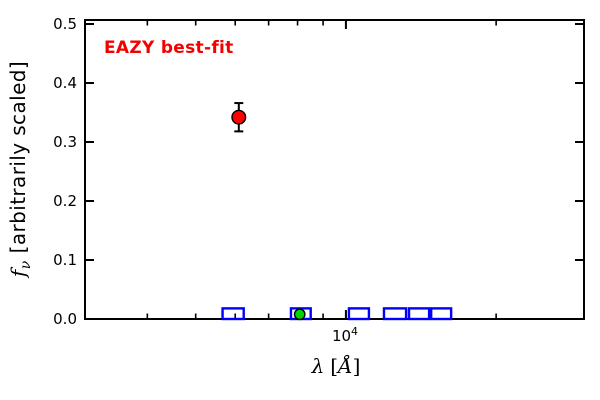 The width and height of the screenshot is (600, 400). What do you see at coordinates (169, 48) in the screenshot?
I see `bestfit-annotation: EAZY best-fit` at bounding box center [169, 48].